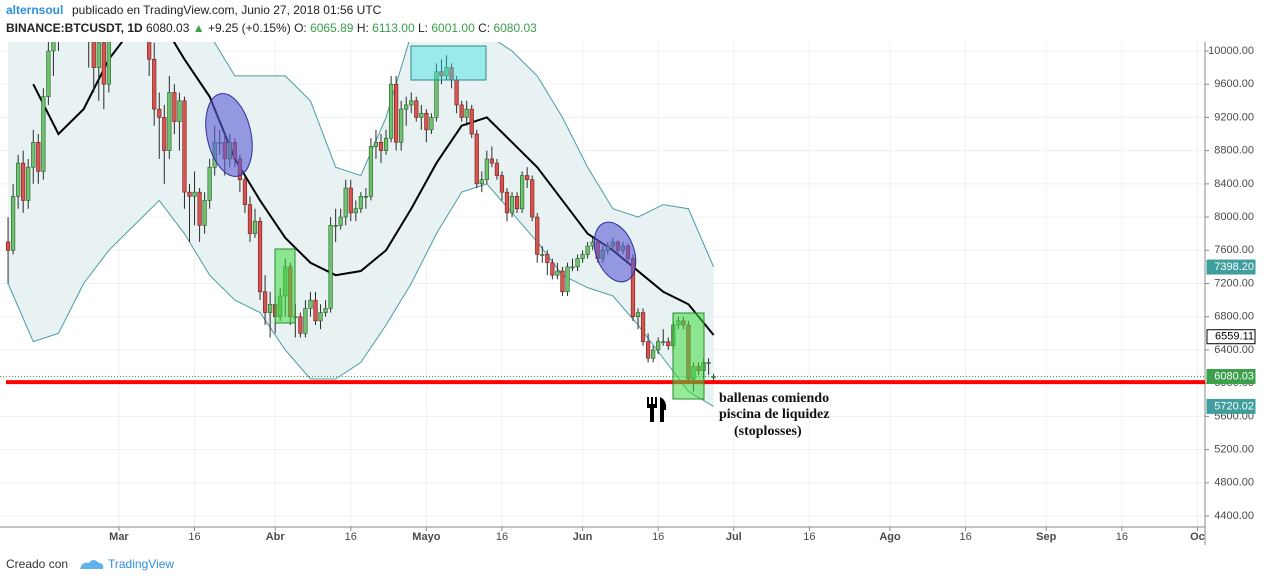 The image size is (1268, 583). I want to click on annotation-text: (stoplosses), so click(768, 431).